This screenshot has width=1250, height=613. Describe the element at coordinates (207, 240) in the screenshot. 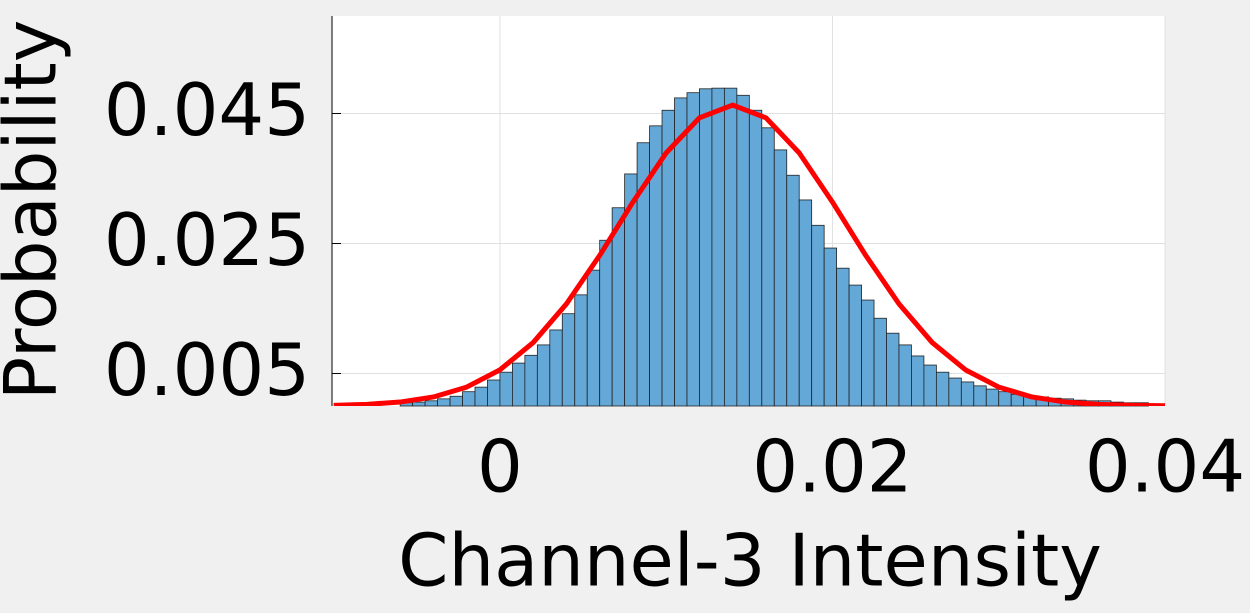

I see `y-tick-label: 0.025` at that location.